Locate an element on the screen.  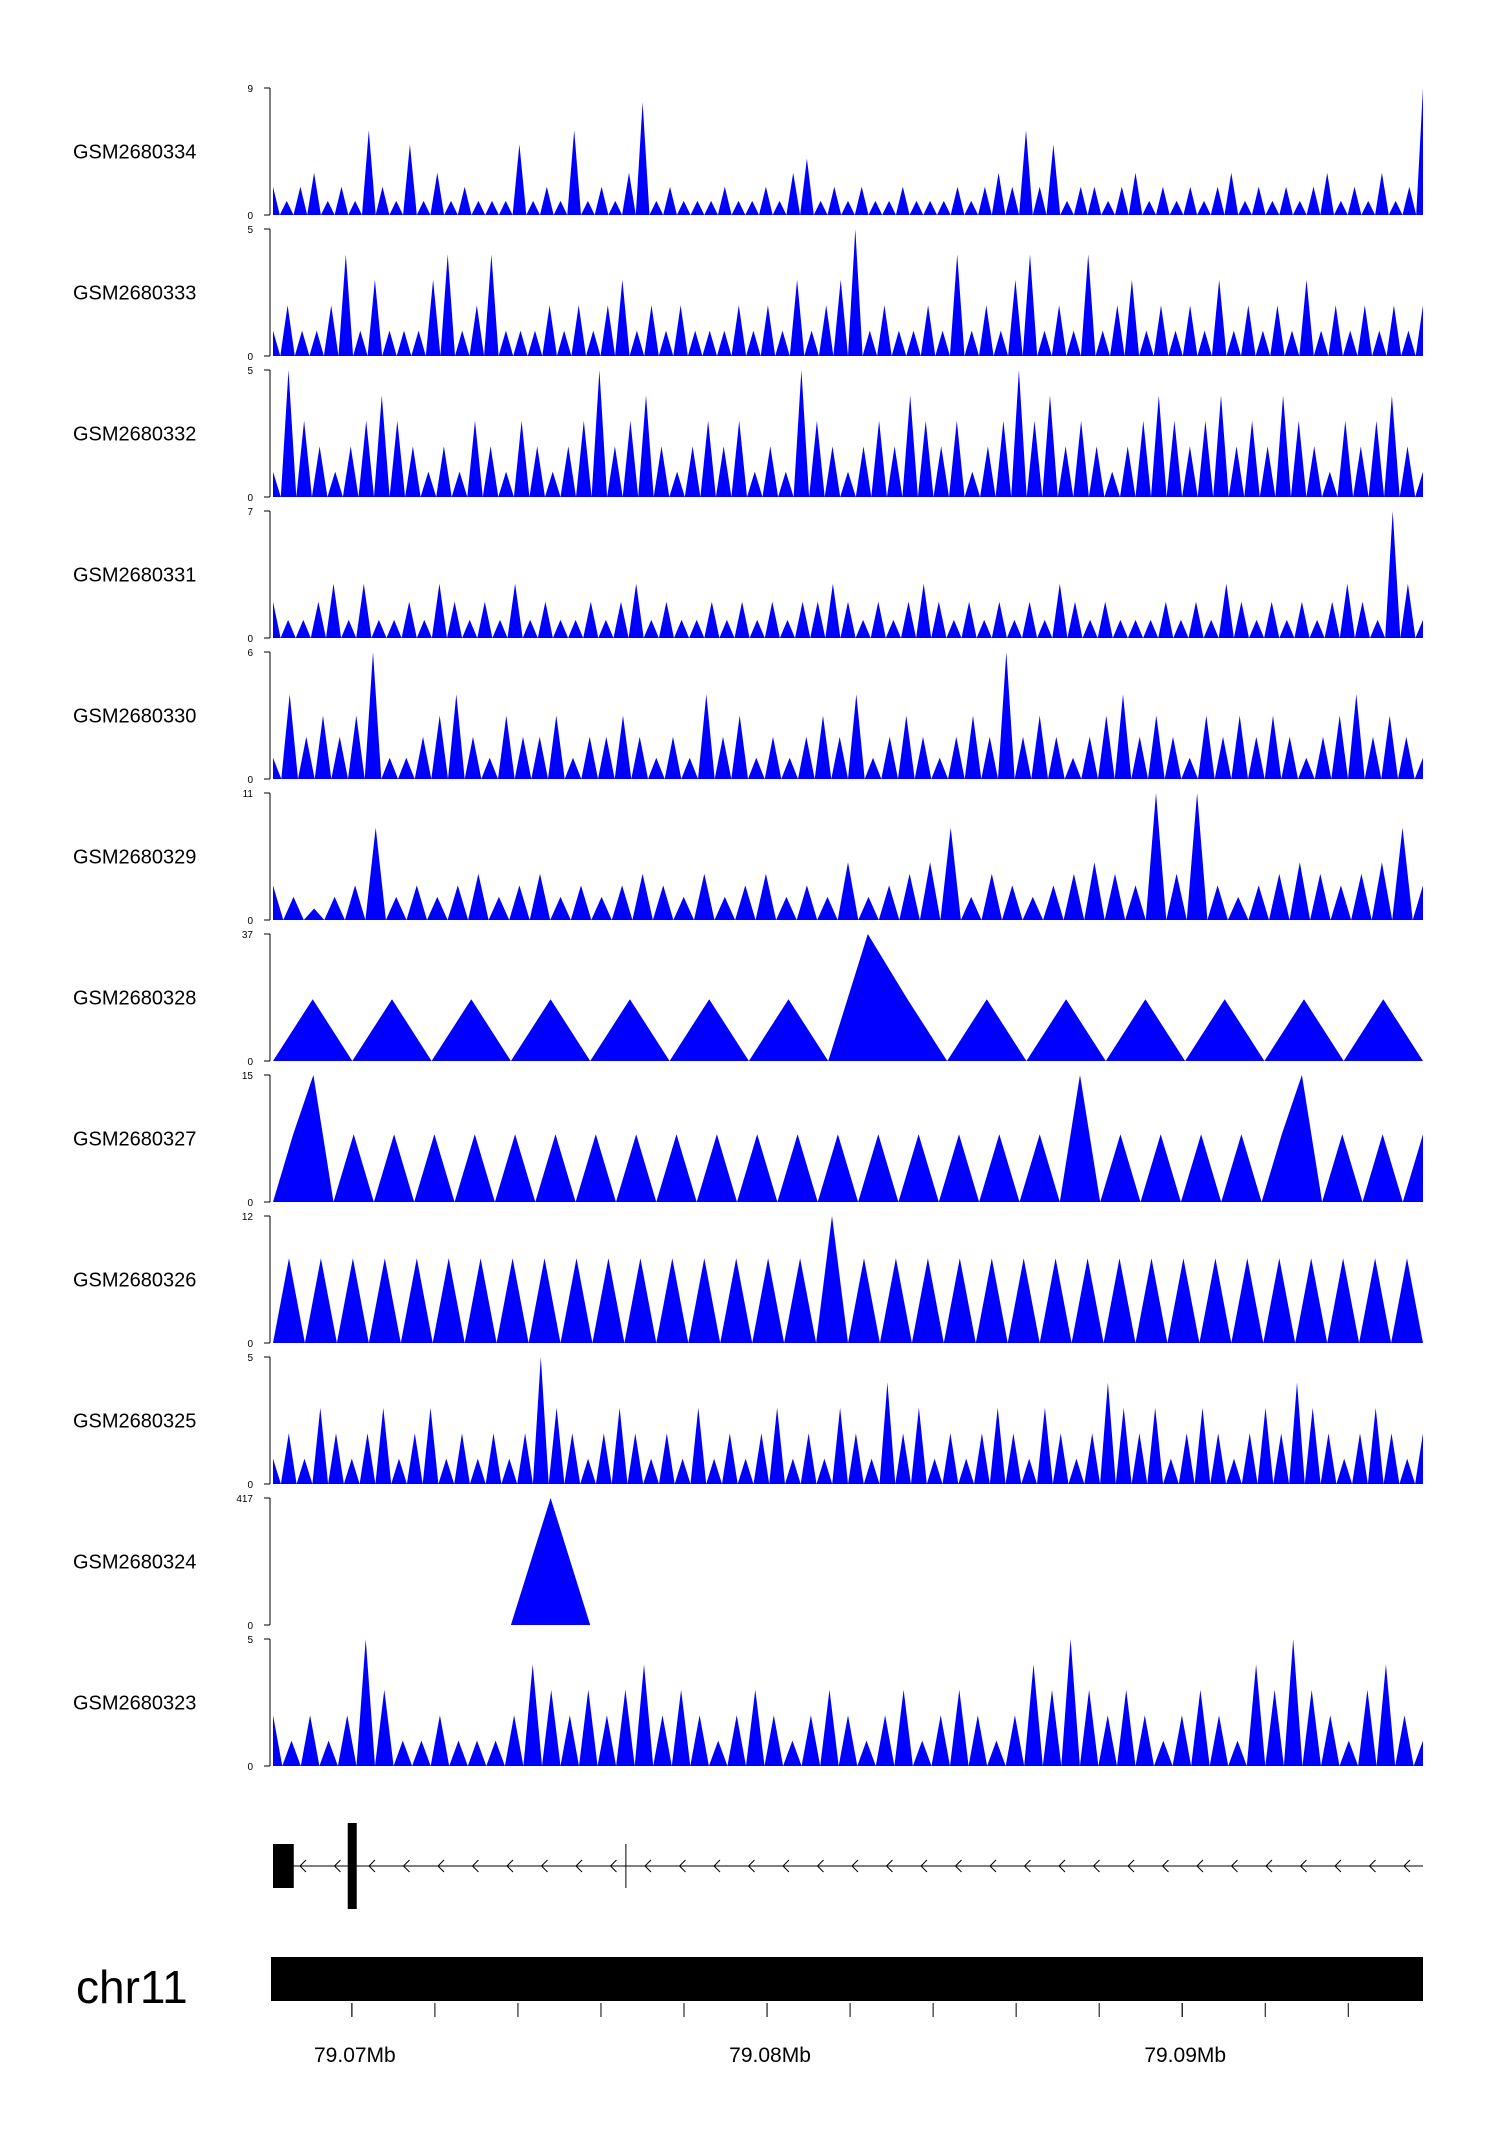
track-GSM2680331: 7 0 GSM2680331 is located at coordinates (748, 576).